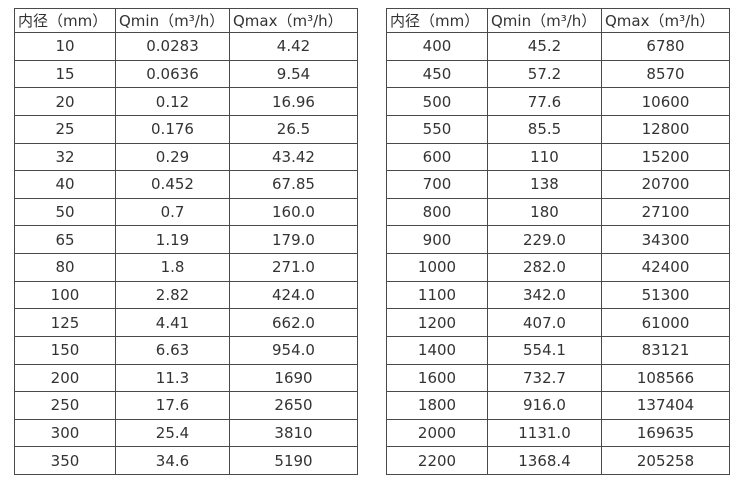 The height and width of the screenshot is (483, 750). What do you see at coordinates (172, 46) in the screenshot?
I see `cell: 0.0283` at bounding box center [172, 46].